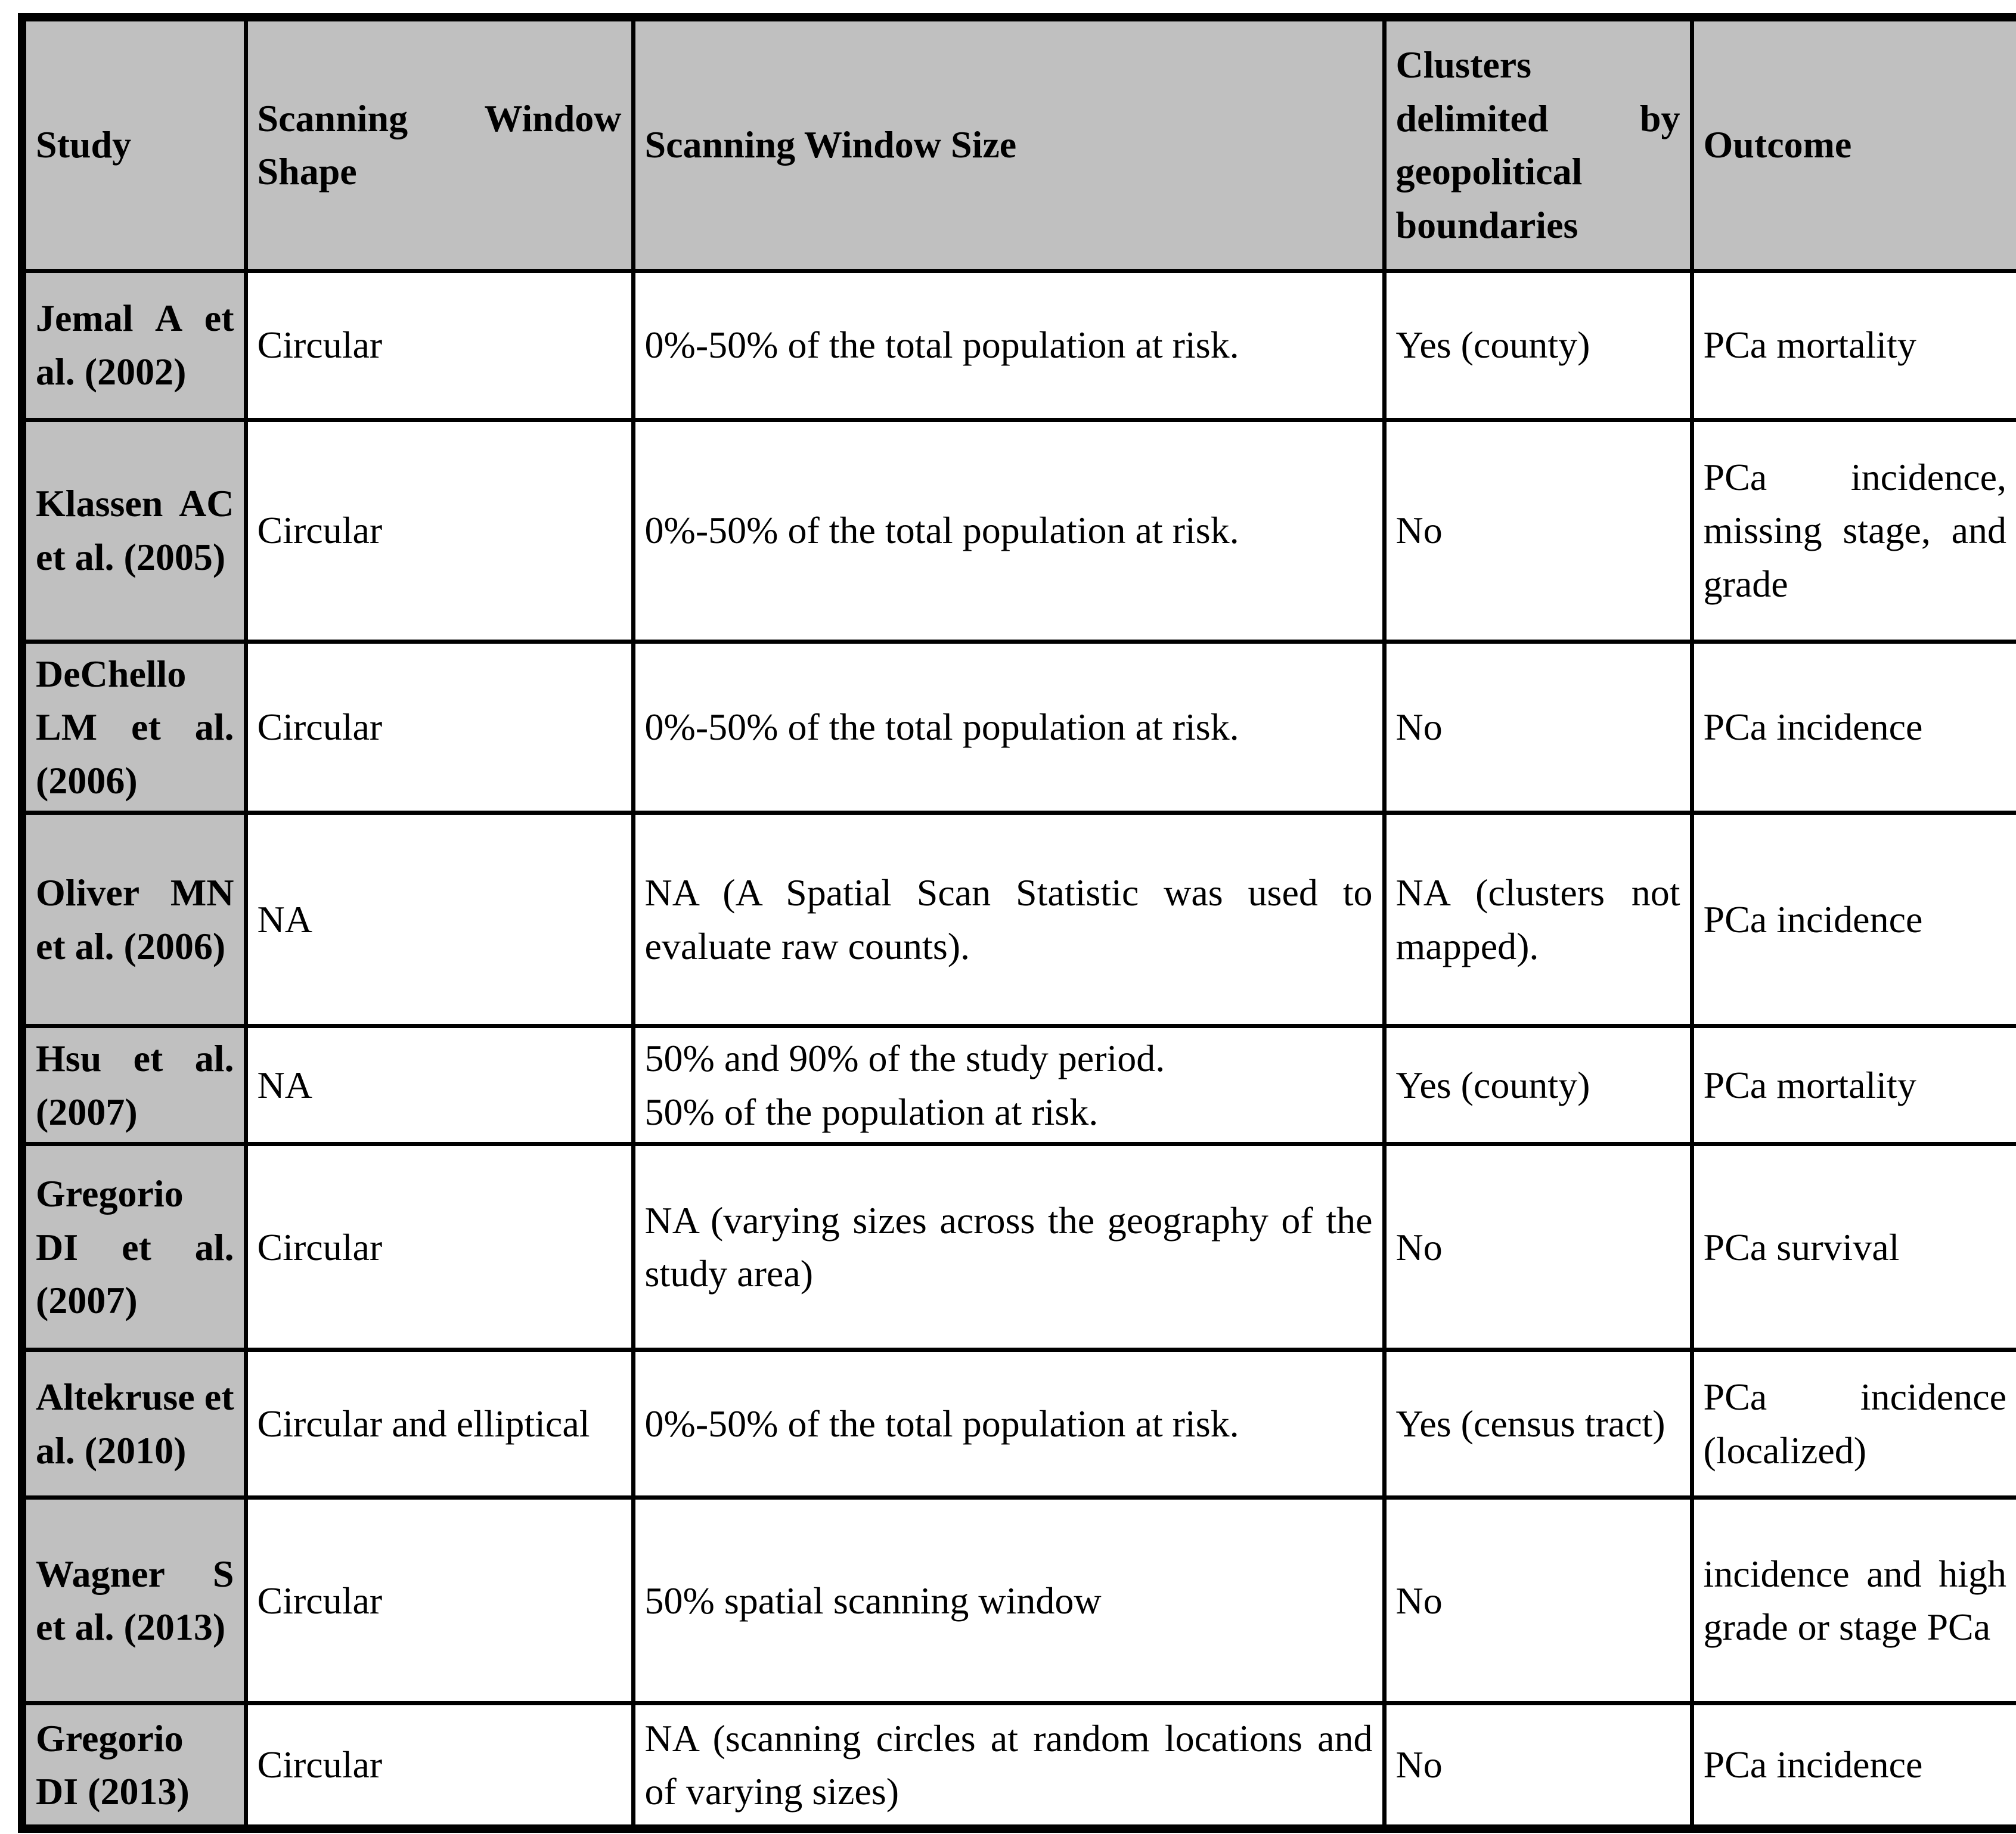  What do you see at coordinates (134, 1600) in the screenshot?
I see `study-cell: Wagner S et al. (2013)` at bounding box center [134, 1600].